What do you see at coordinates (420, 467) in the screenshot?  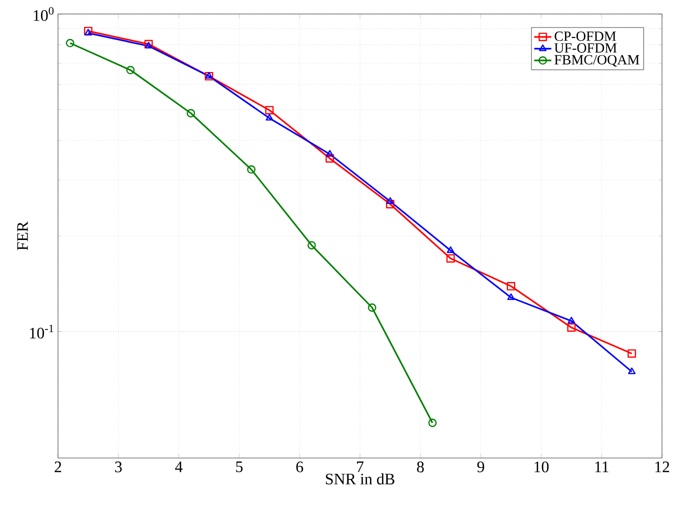 I see `x-tick-label: 8` at bounding box center [420, 467].